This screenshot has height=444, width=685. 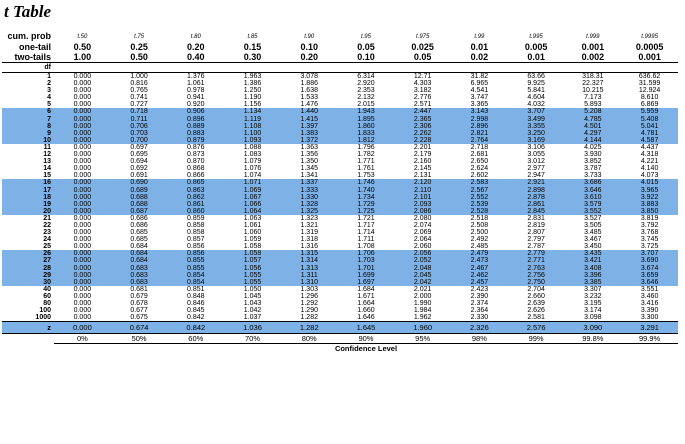 I want to click on critical-value: 2.423, so click(x=479, y=289).